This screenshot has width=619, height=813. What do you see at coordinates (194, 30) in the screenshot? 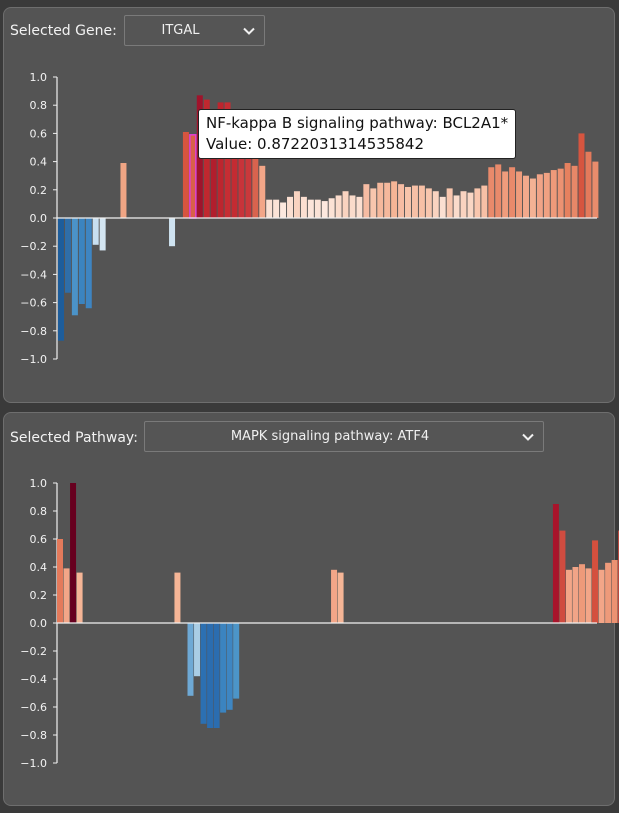
I see `gene-select: ITGAL` at bounding box center [194, 30].